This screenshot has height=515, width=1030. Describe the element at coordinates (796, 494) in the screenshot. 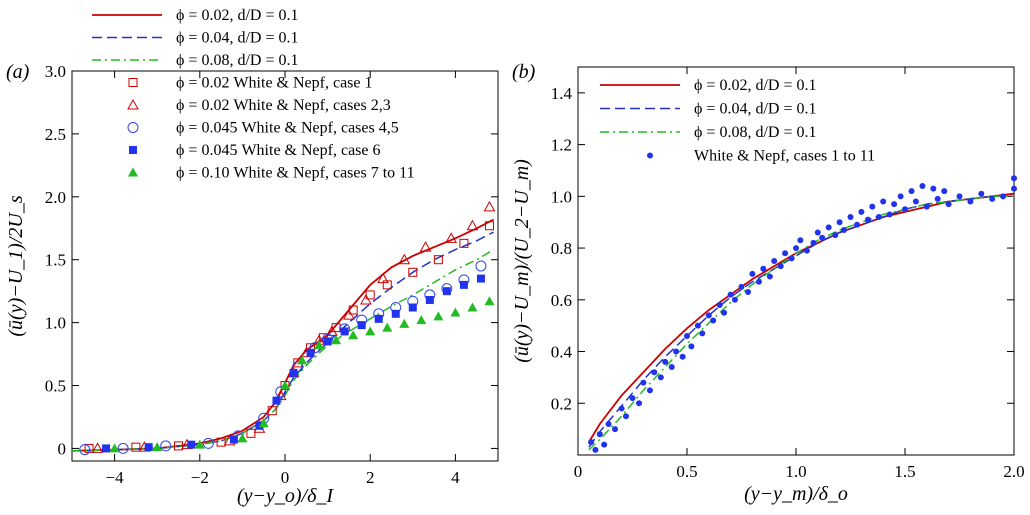

I see `panel-b-xlabel: (y−y_m)/δ_o` at that location.